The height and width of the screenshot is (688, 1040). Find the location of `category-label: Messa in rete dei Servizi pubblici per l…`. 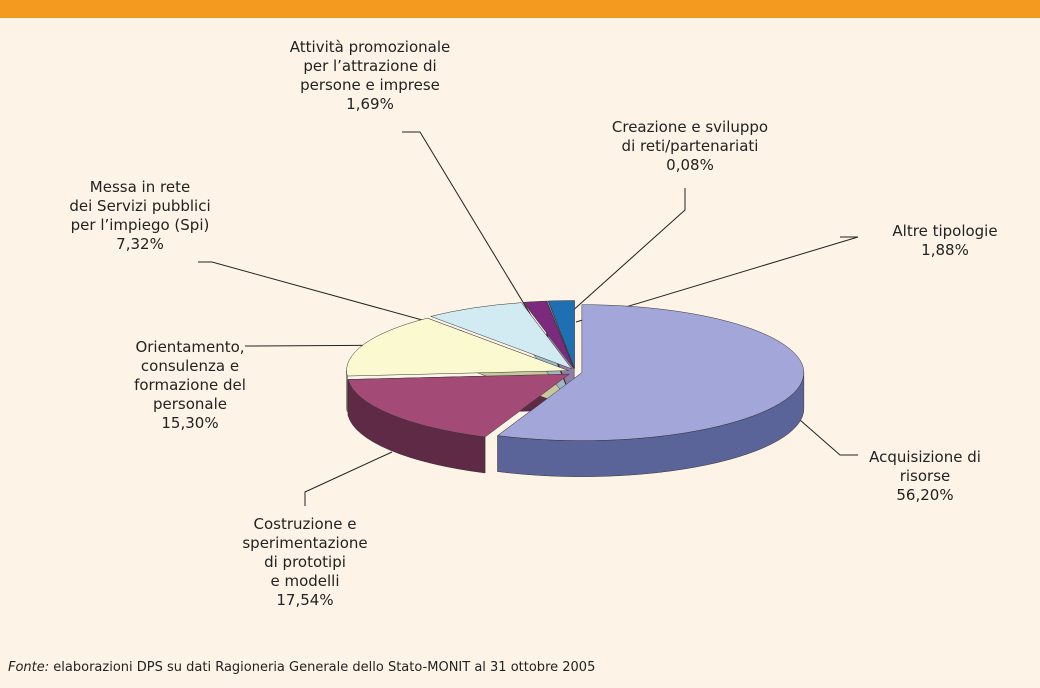

category-label: Messa in rete dei Servizi pubblici per l… is located at coordinates (140, 206).